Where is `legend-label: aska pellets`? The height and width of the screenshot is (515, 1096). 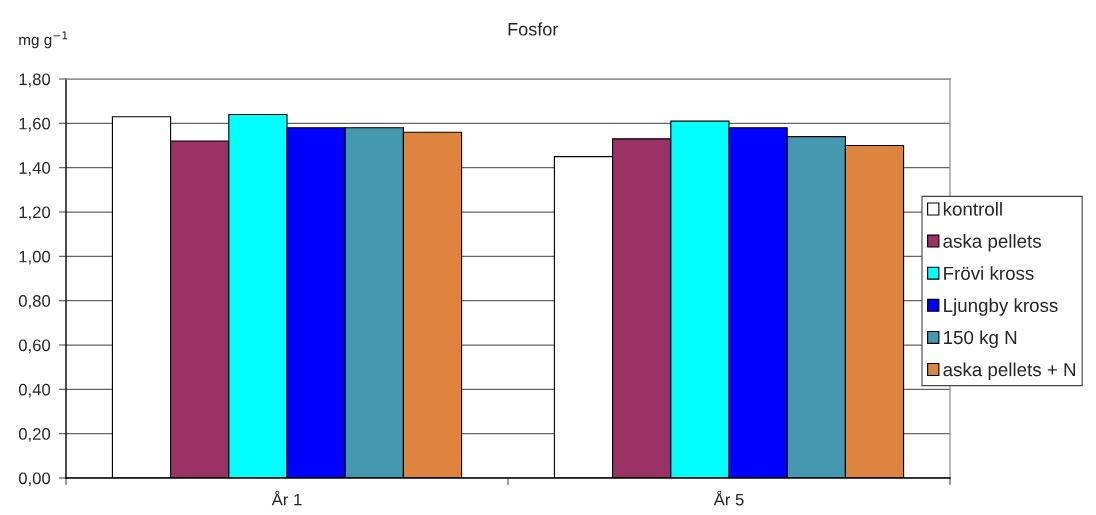 legend-label: aska pellets is located at coordinates (992, 243).